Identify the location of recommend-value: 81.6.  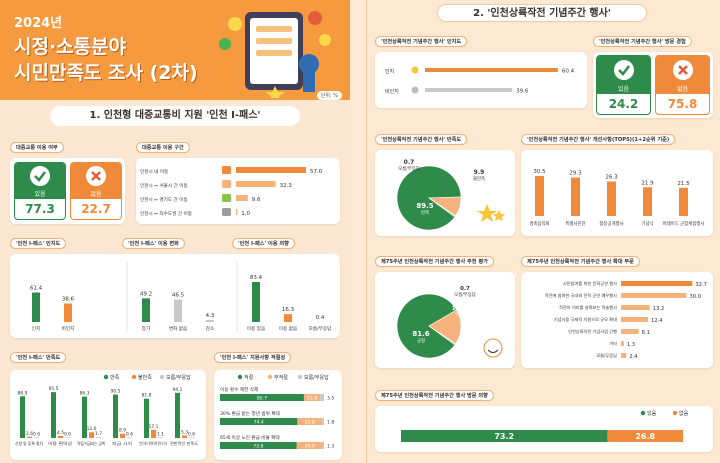
(420, 334).